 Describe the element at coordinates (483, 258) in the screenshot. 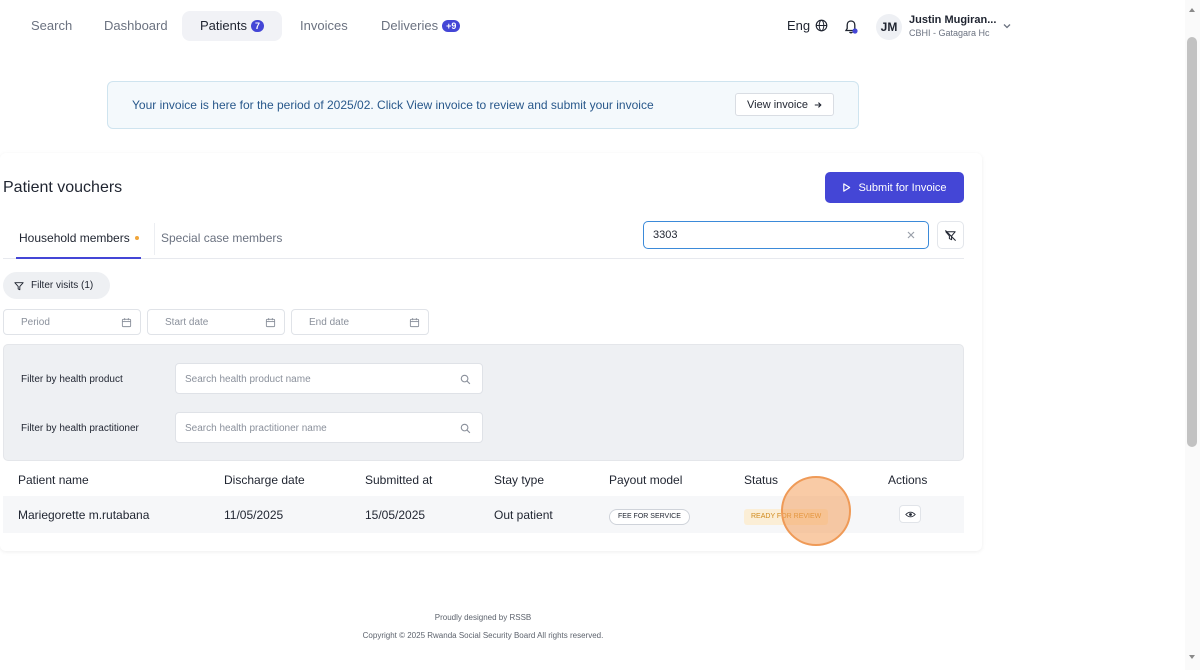

I see `tabs-divider` at that location.